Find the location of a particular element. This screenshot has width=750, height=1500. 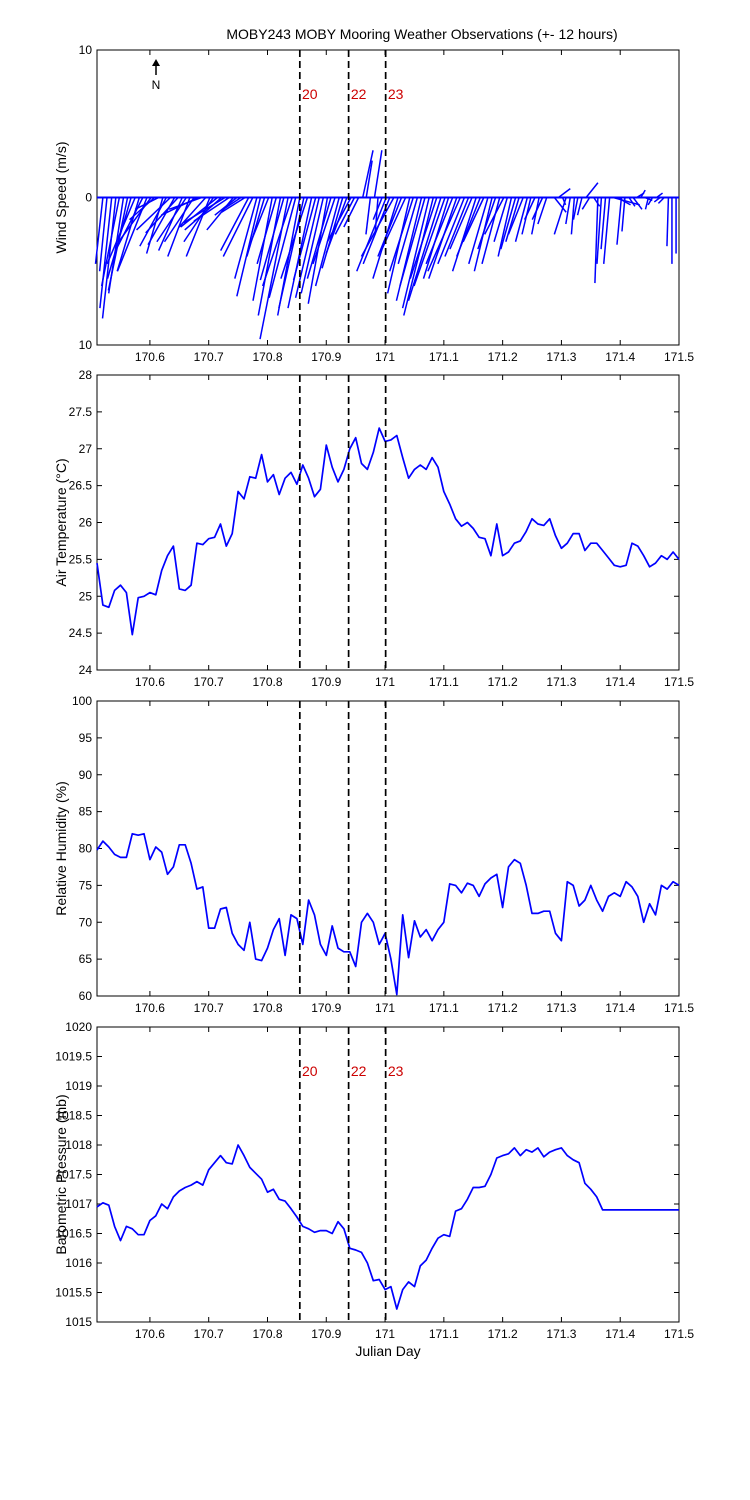

wind-speed-x-tick-label: 171.2 is located at coordinates (503, 357).